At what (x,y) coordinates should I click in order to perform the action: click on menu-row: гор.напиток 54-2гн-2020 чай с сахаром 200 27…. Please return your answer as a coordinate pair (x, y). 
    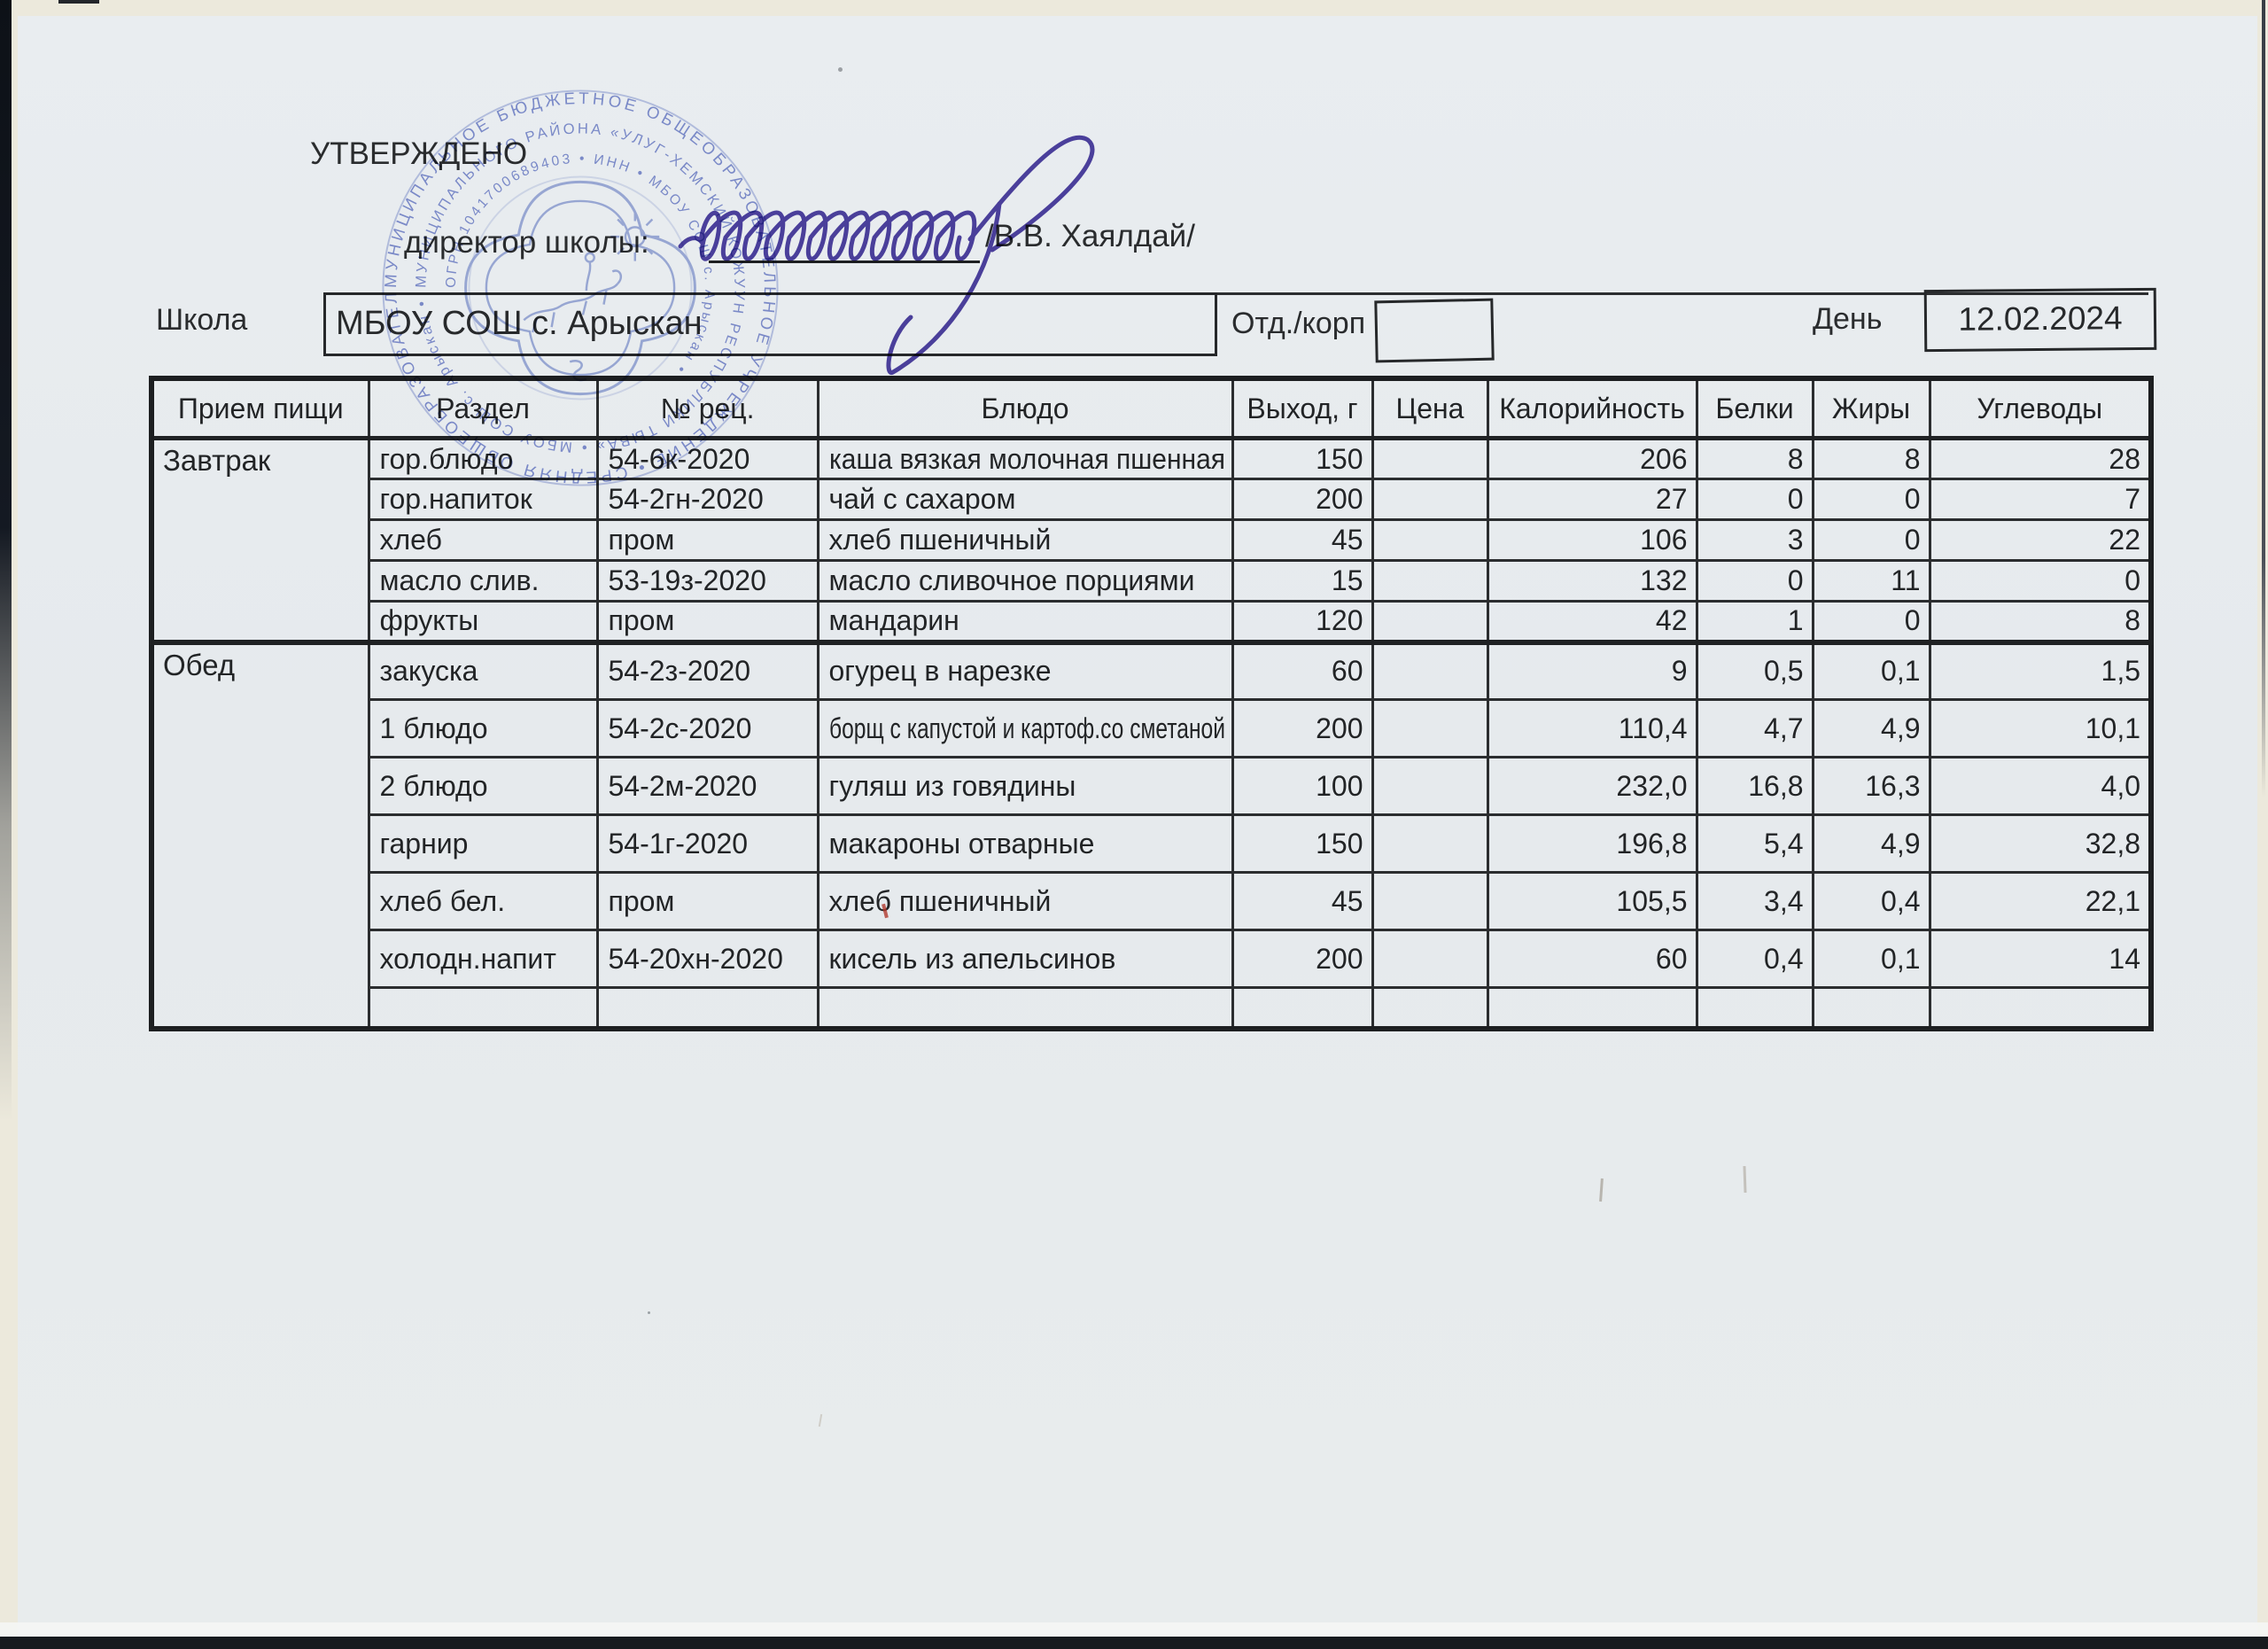
    Looking at the image, I should click on (1152, 499).